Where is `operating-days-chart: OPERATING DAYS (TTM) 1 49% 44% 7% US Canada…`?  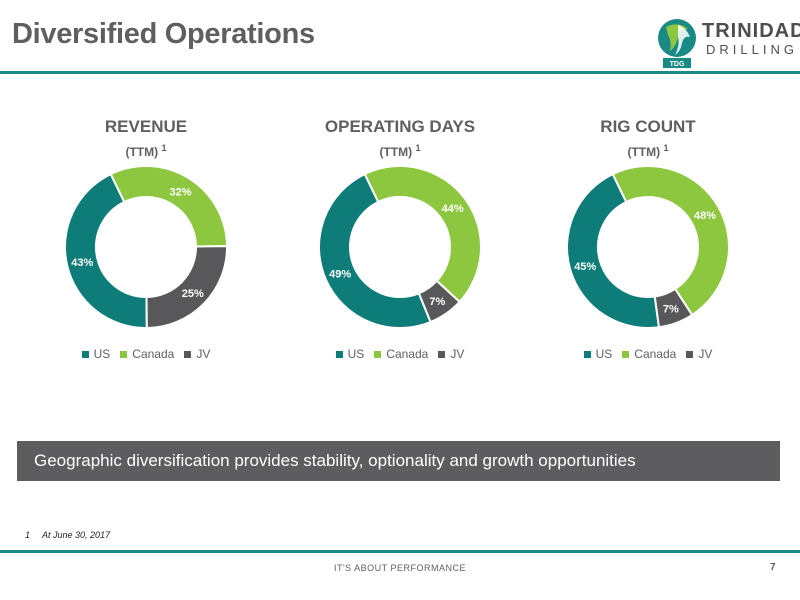 operating-days-chart: OPERATING DAYS (TTM) 1 49% 44% 7% US Canada… is located at coordinates (400, 242).